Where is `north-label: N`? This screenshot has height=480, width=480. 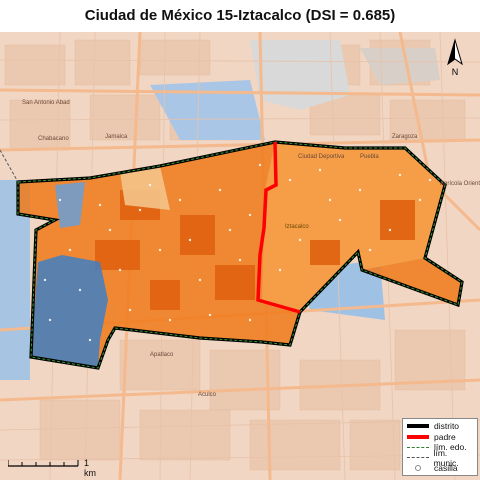
north-label: N is located at coordinates (455, 72).